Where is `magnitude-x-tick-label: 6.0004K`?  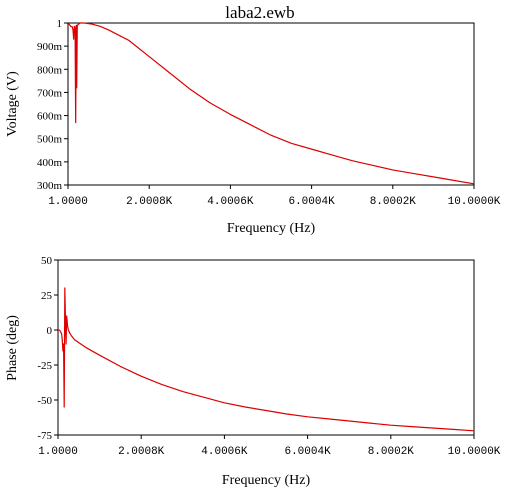 magnitude-x-tick-label: 6.0004K is located at coordinates (311, 202).